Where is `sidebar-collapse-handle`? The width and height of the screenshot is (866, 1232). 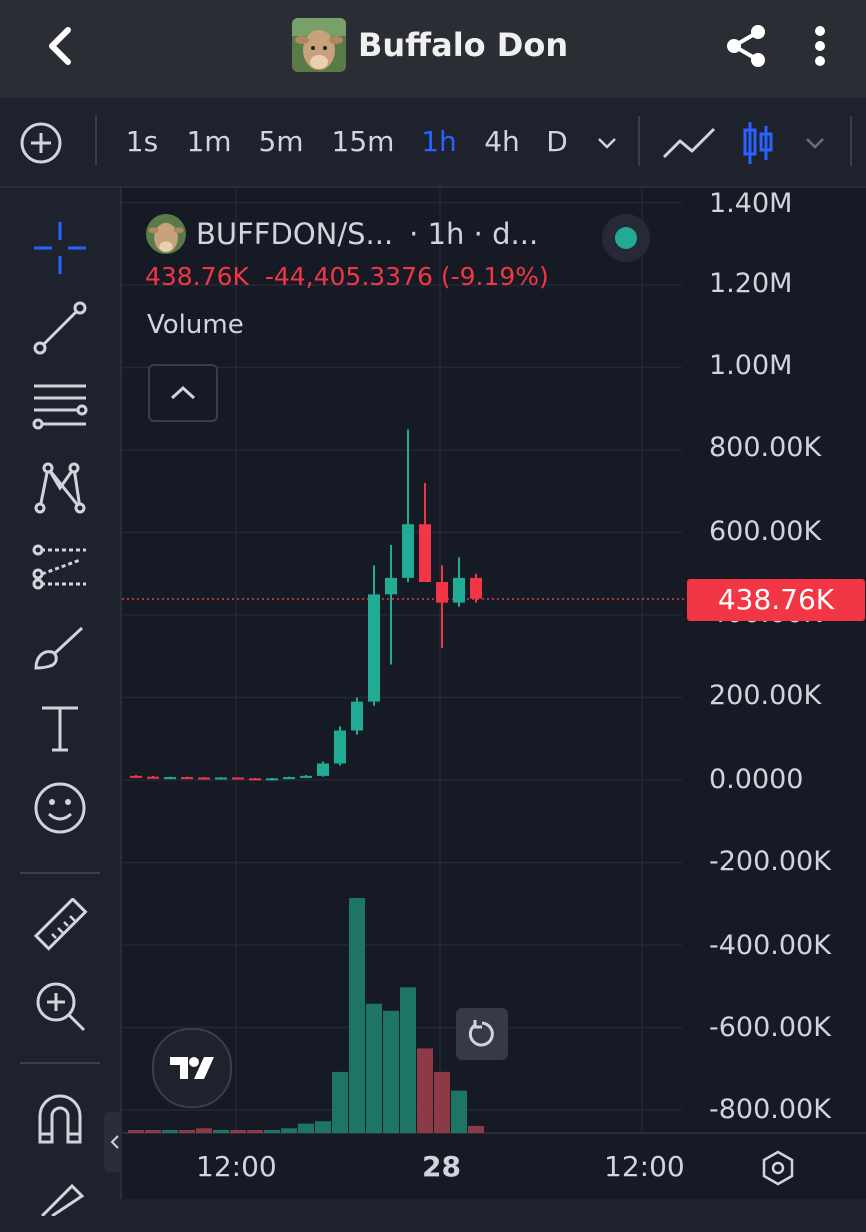
sidebar-collapse-handle is located at coordinates (115, 1142).